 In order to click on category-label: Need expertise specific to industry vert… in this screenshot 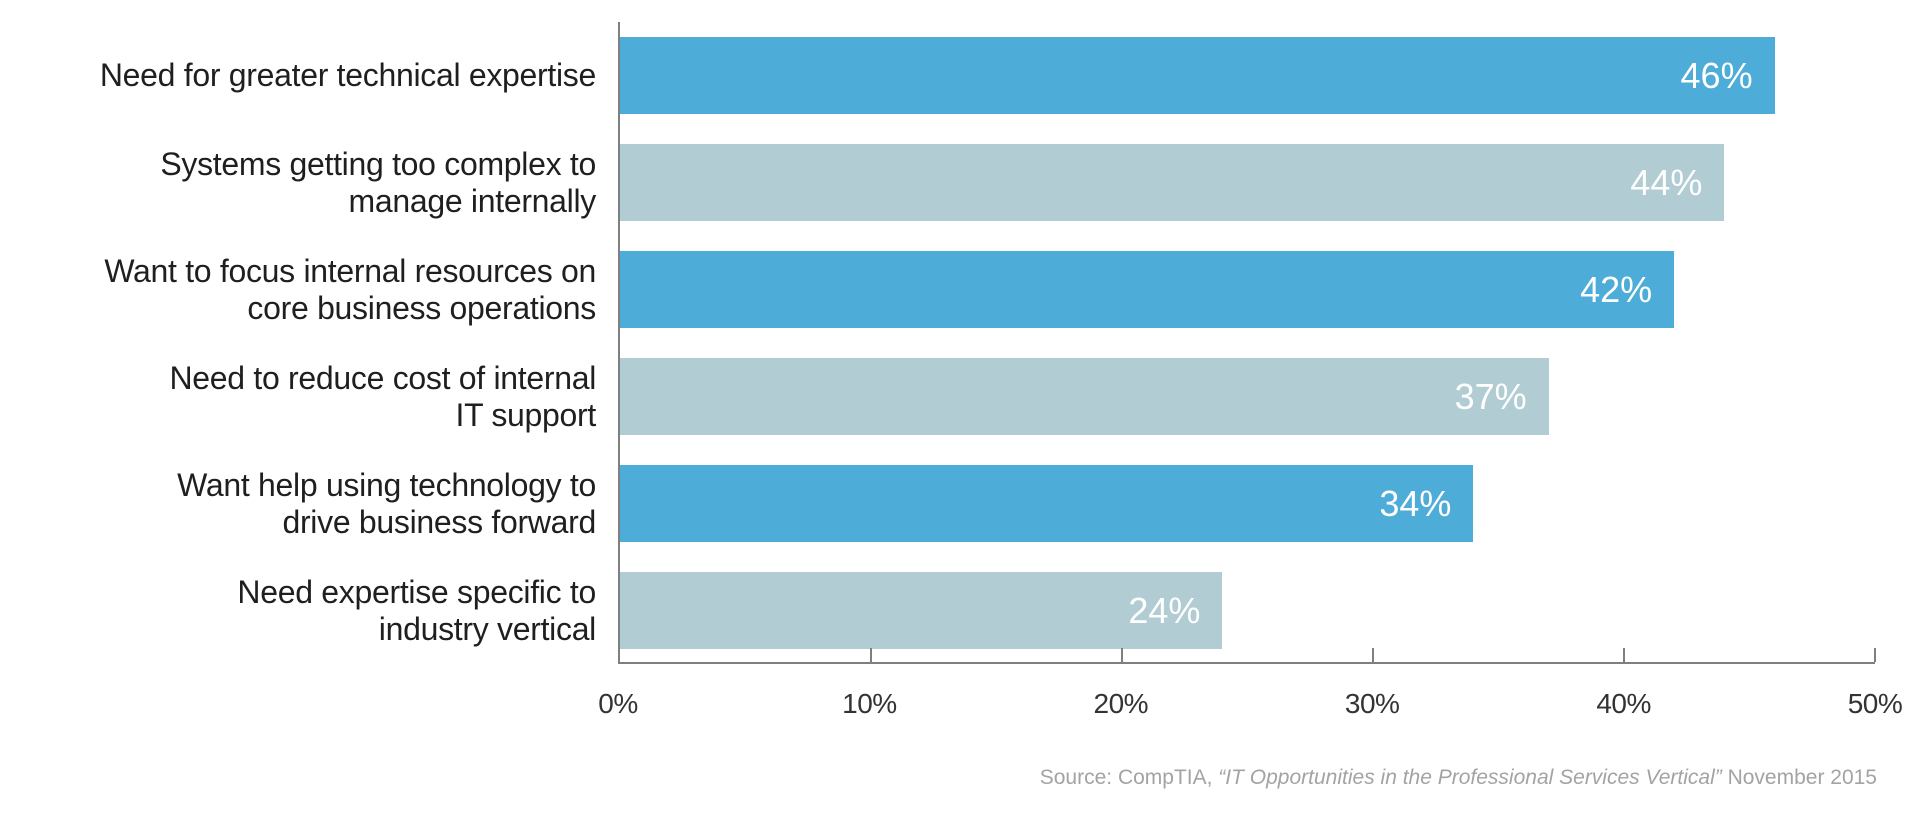, I will do `click(416, 610)`.